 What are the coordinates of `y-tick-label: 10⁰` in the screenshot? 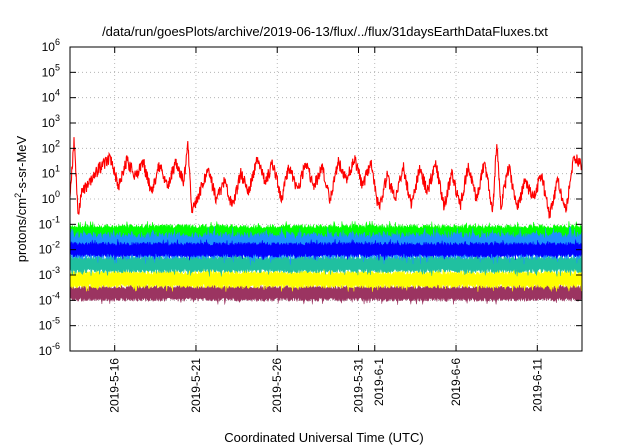 It's located at (51, 197).